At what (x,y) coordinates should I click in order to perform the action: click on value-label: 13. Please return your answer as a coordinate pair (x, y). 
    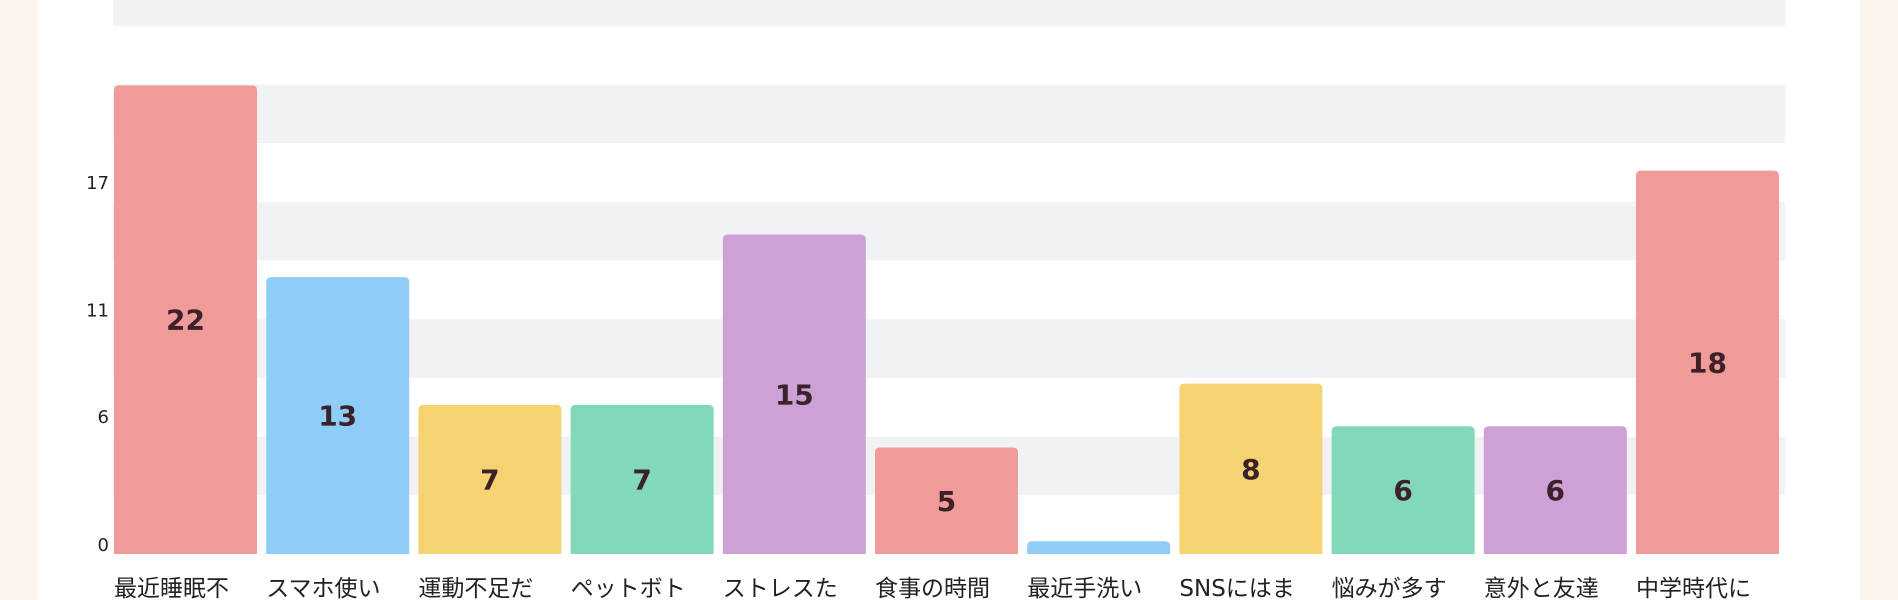
    Looking at the image, I should click on (337, 416).